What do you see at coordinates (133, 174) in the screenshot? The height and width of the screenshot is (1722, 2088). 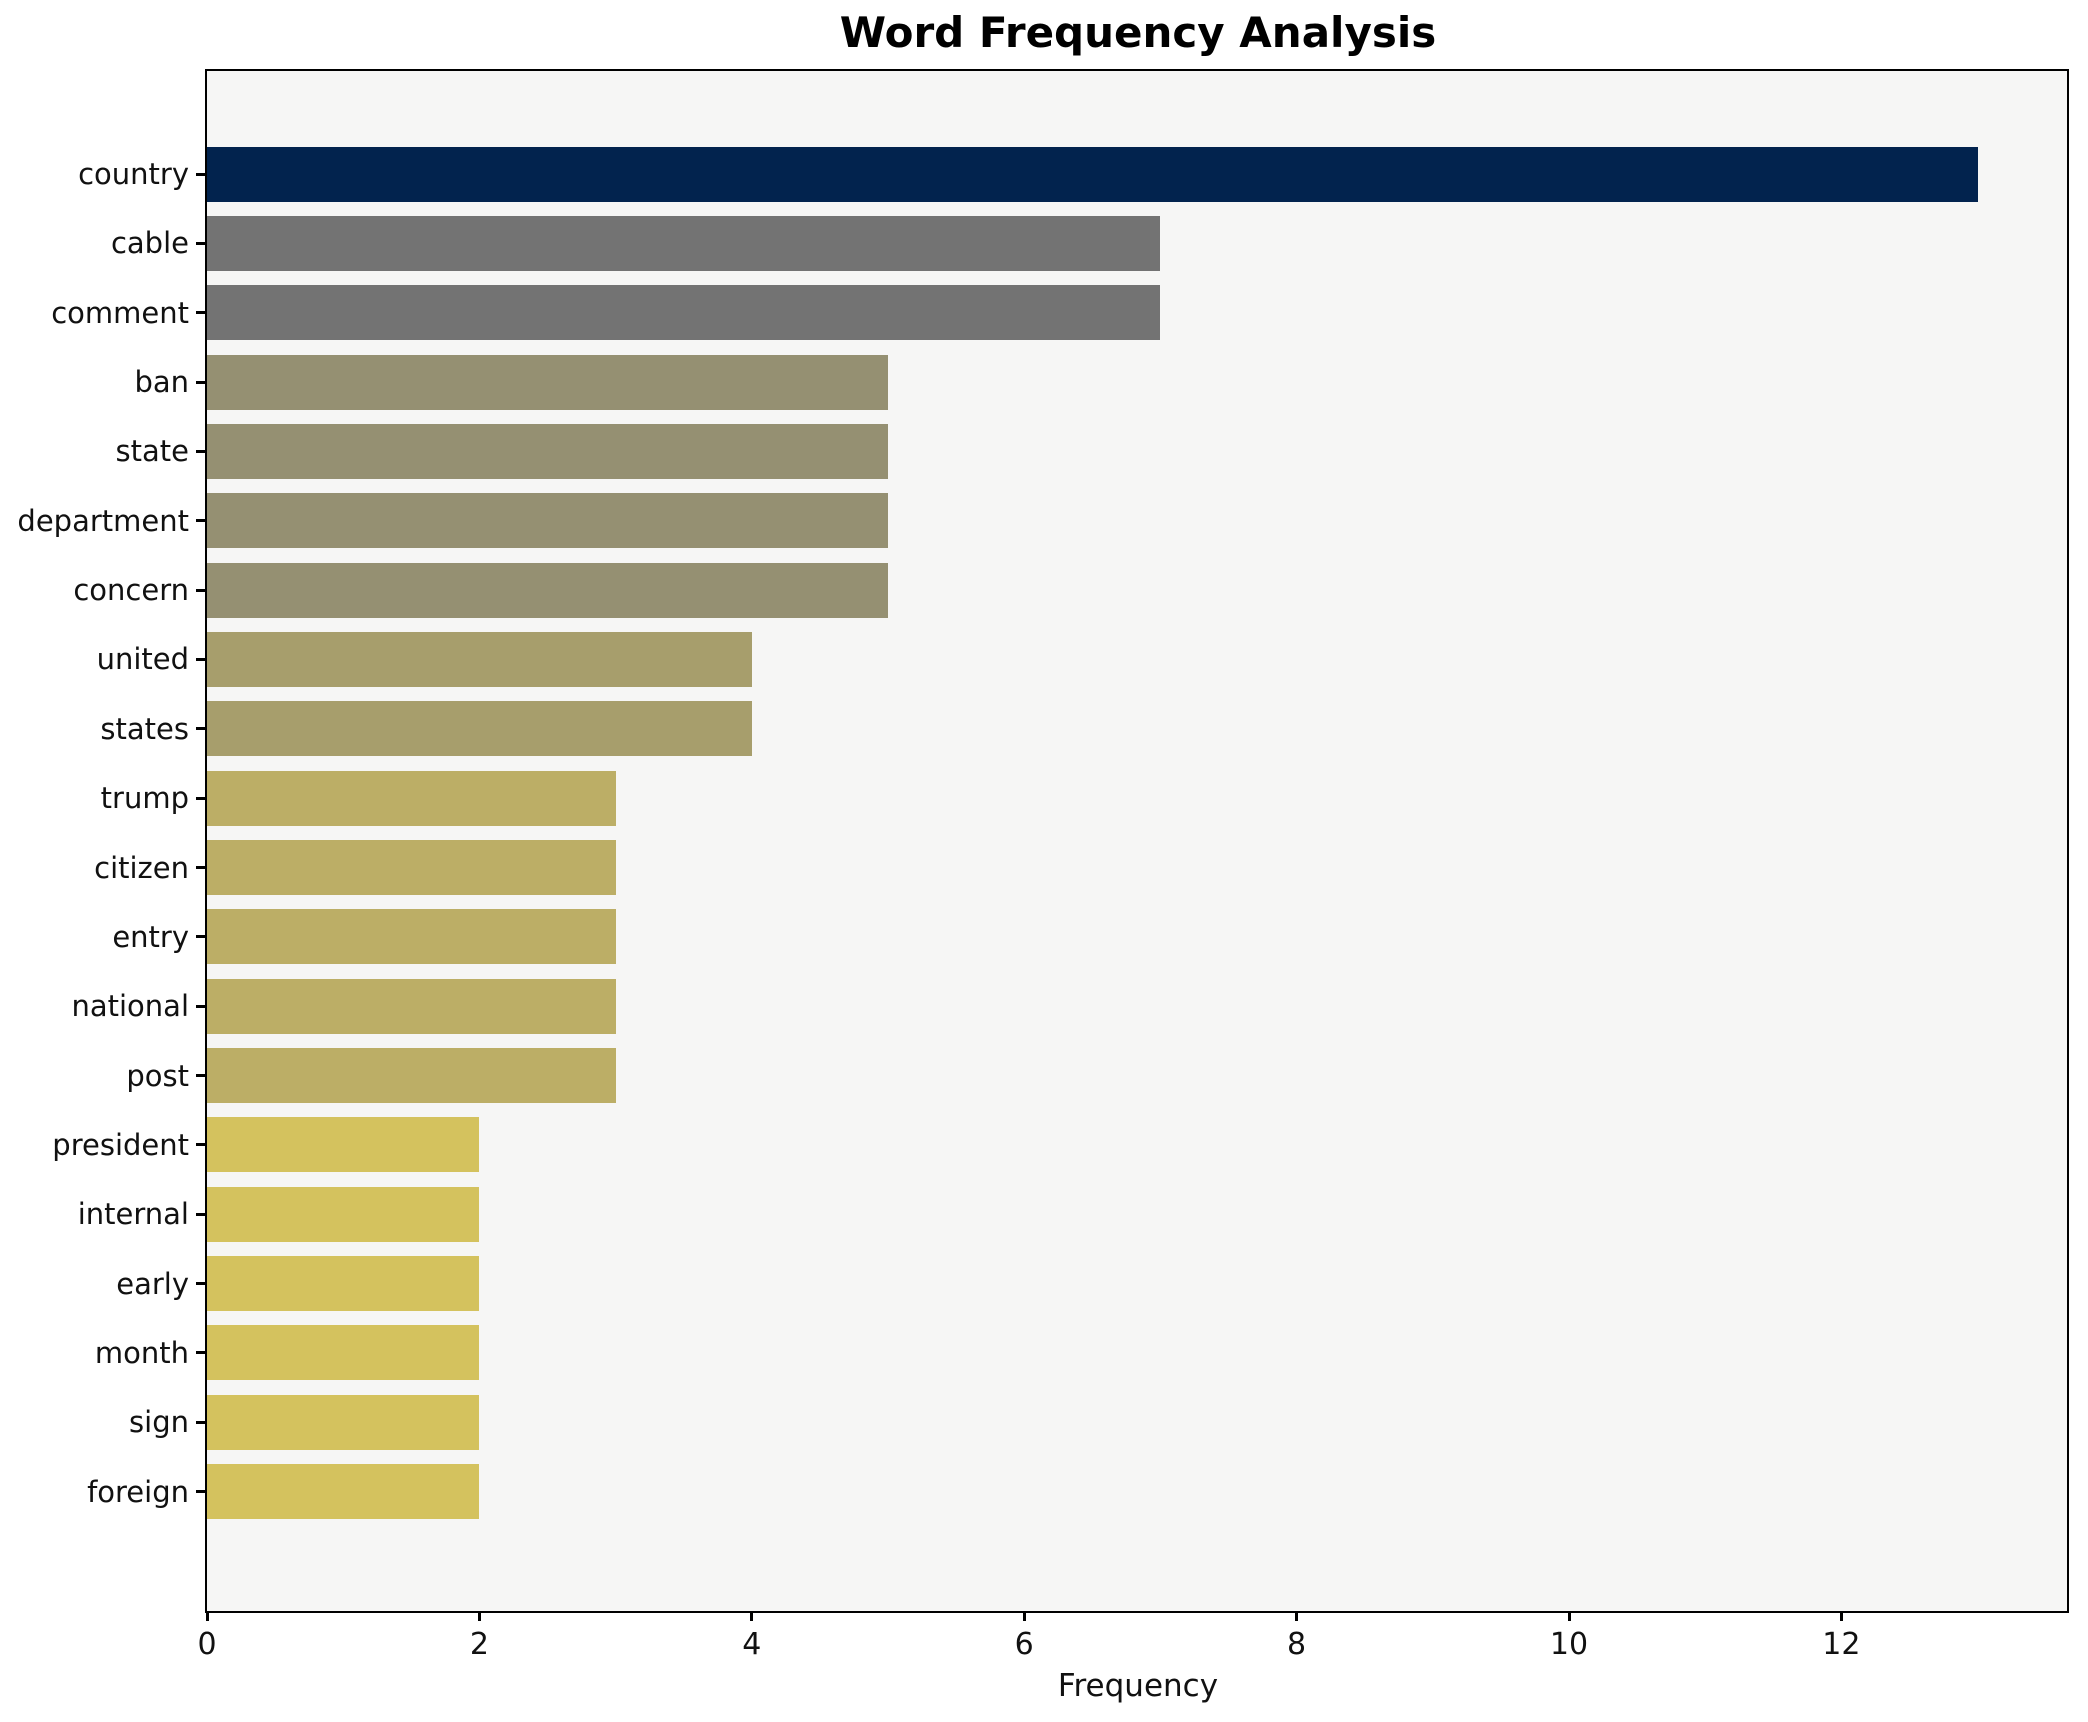 I see `y-tick-label-country: country` at bounding box center [133, 174].